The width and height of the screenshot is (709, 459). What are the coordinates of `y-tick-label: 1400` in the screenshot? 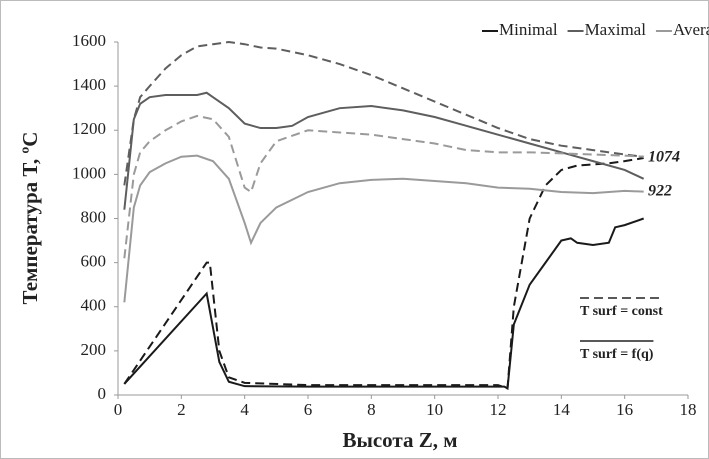 It's located at (89, 84).